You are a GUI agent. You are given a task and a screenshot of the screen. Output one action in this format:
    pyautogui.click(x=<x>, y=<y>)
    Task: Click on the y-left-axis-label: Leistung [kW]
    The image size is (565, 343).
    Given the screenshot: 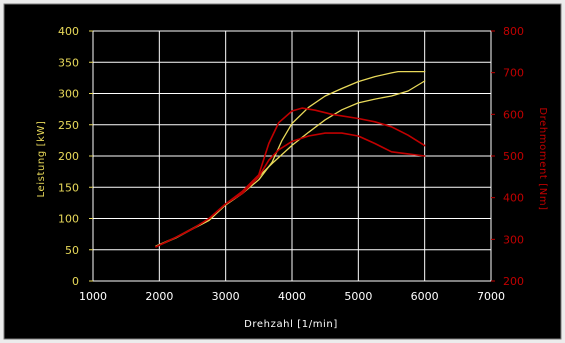 What is the action you would take?
    pyautogui.click(x=41, y=159)
    